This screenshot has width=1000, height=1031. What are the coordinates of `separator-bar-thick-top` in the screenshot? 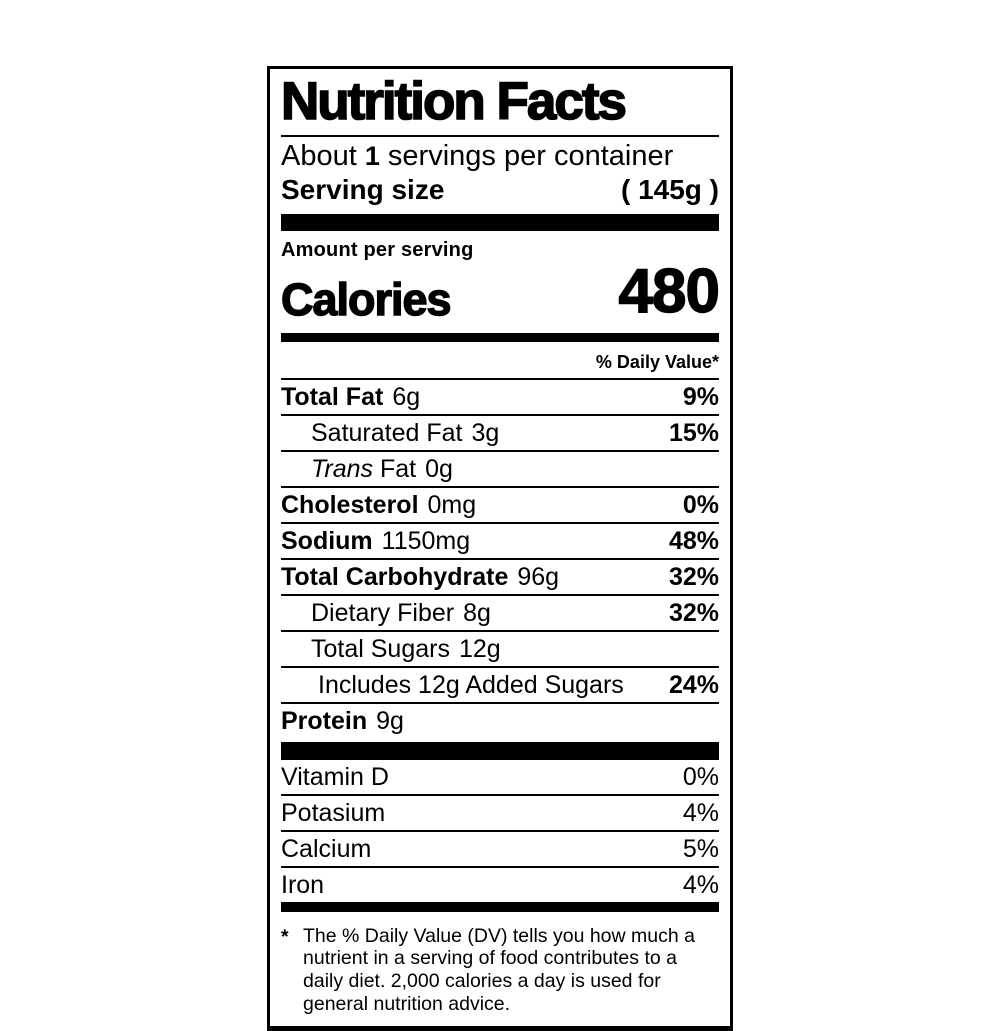 It's located at (500, 222).